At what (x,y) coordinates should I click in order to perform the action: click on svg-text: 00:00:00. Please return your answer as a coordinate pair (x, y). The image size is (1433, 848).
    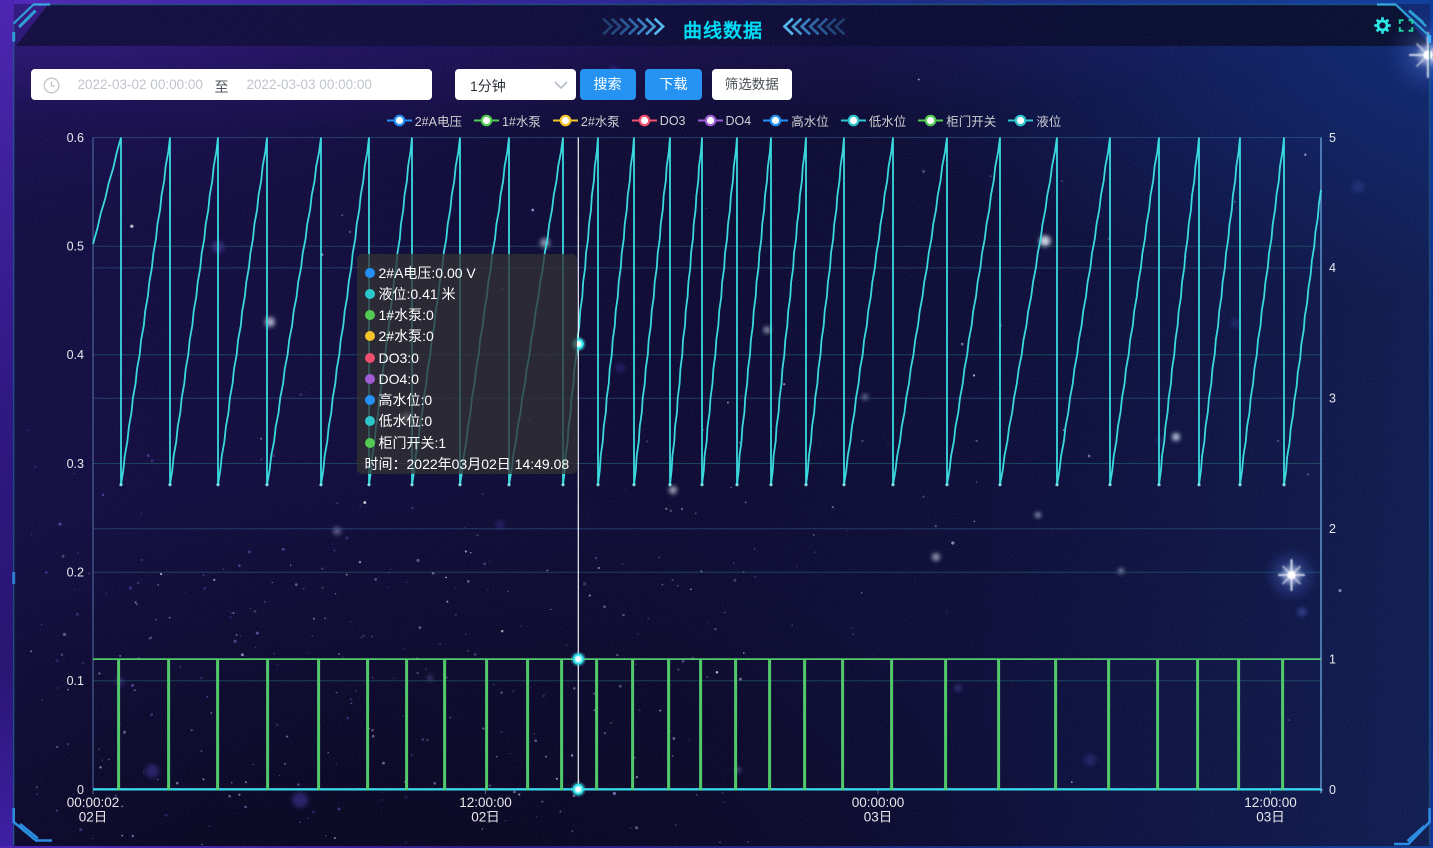
    Looking at the image, I should click on (878, 802).